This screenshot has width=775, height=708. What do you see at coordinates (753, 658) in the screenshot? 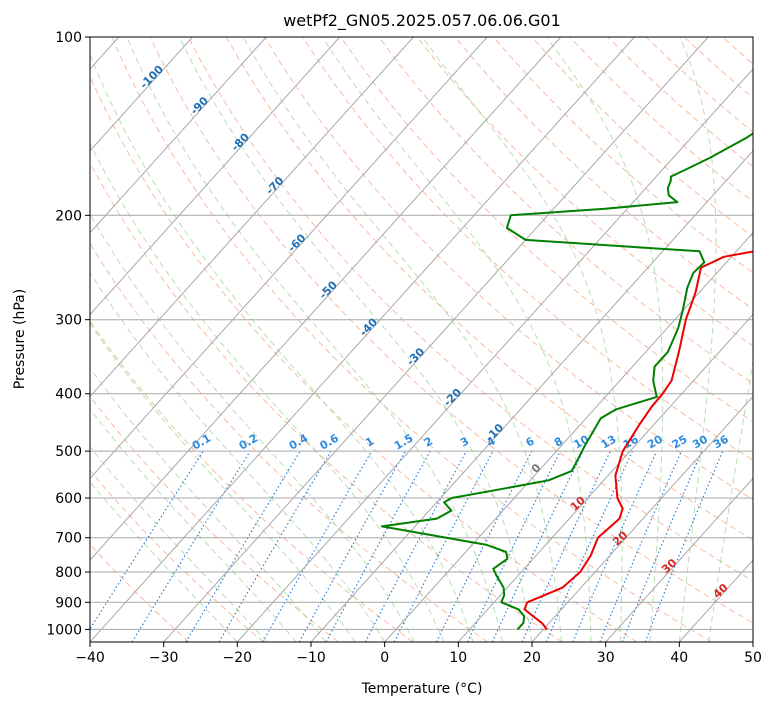
I see `x-tick-label: 50` at bounding box center [753, 658].